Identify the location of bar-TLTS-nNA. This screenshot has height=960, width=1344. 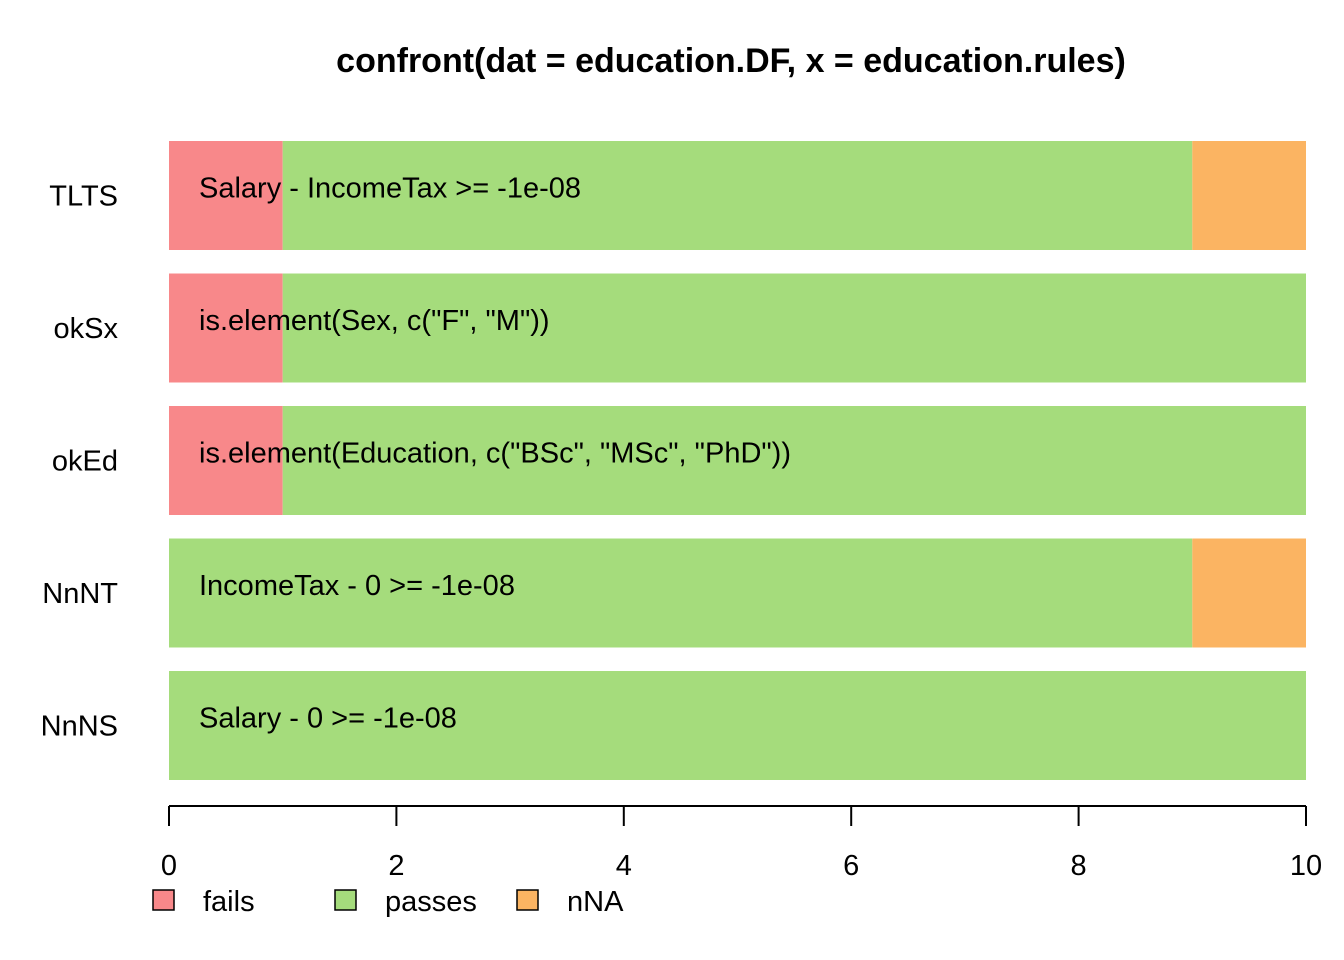
(1249, 195).